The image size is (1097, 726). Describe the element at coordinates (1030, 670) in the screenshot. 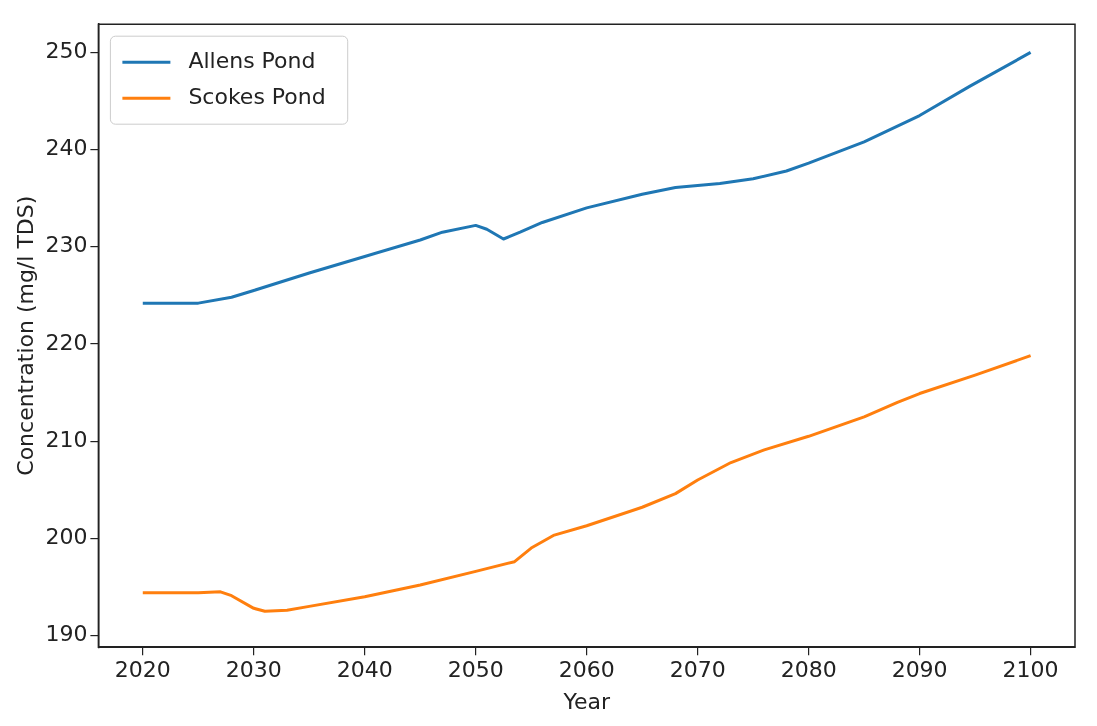

I see `x-tick-label: 2100` at that location.